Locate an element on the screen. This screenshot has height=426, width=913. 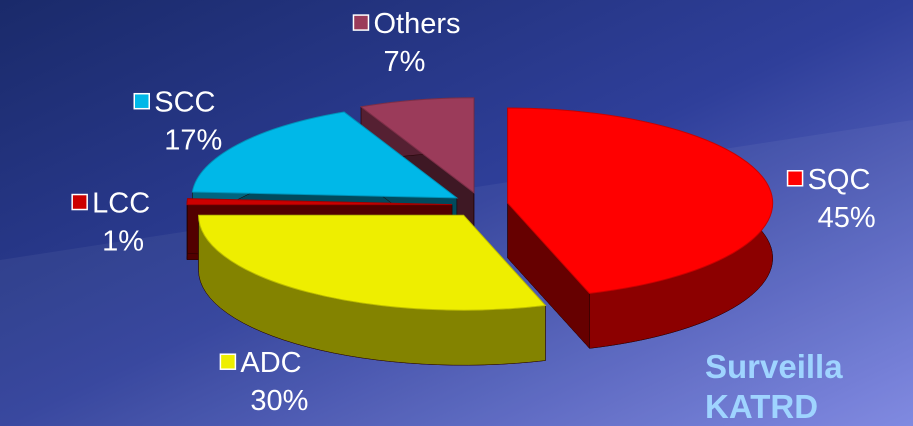
category-label: ADC is located at coordinates (270, 363).